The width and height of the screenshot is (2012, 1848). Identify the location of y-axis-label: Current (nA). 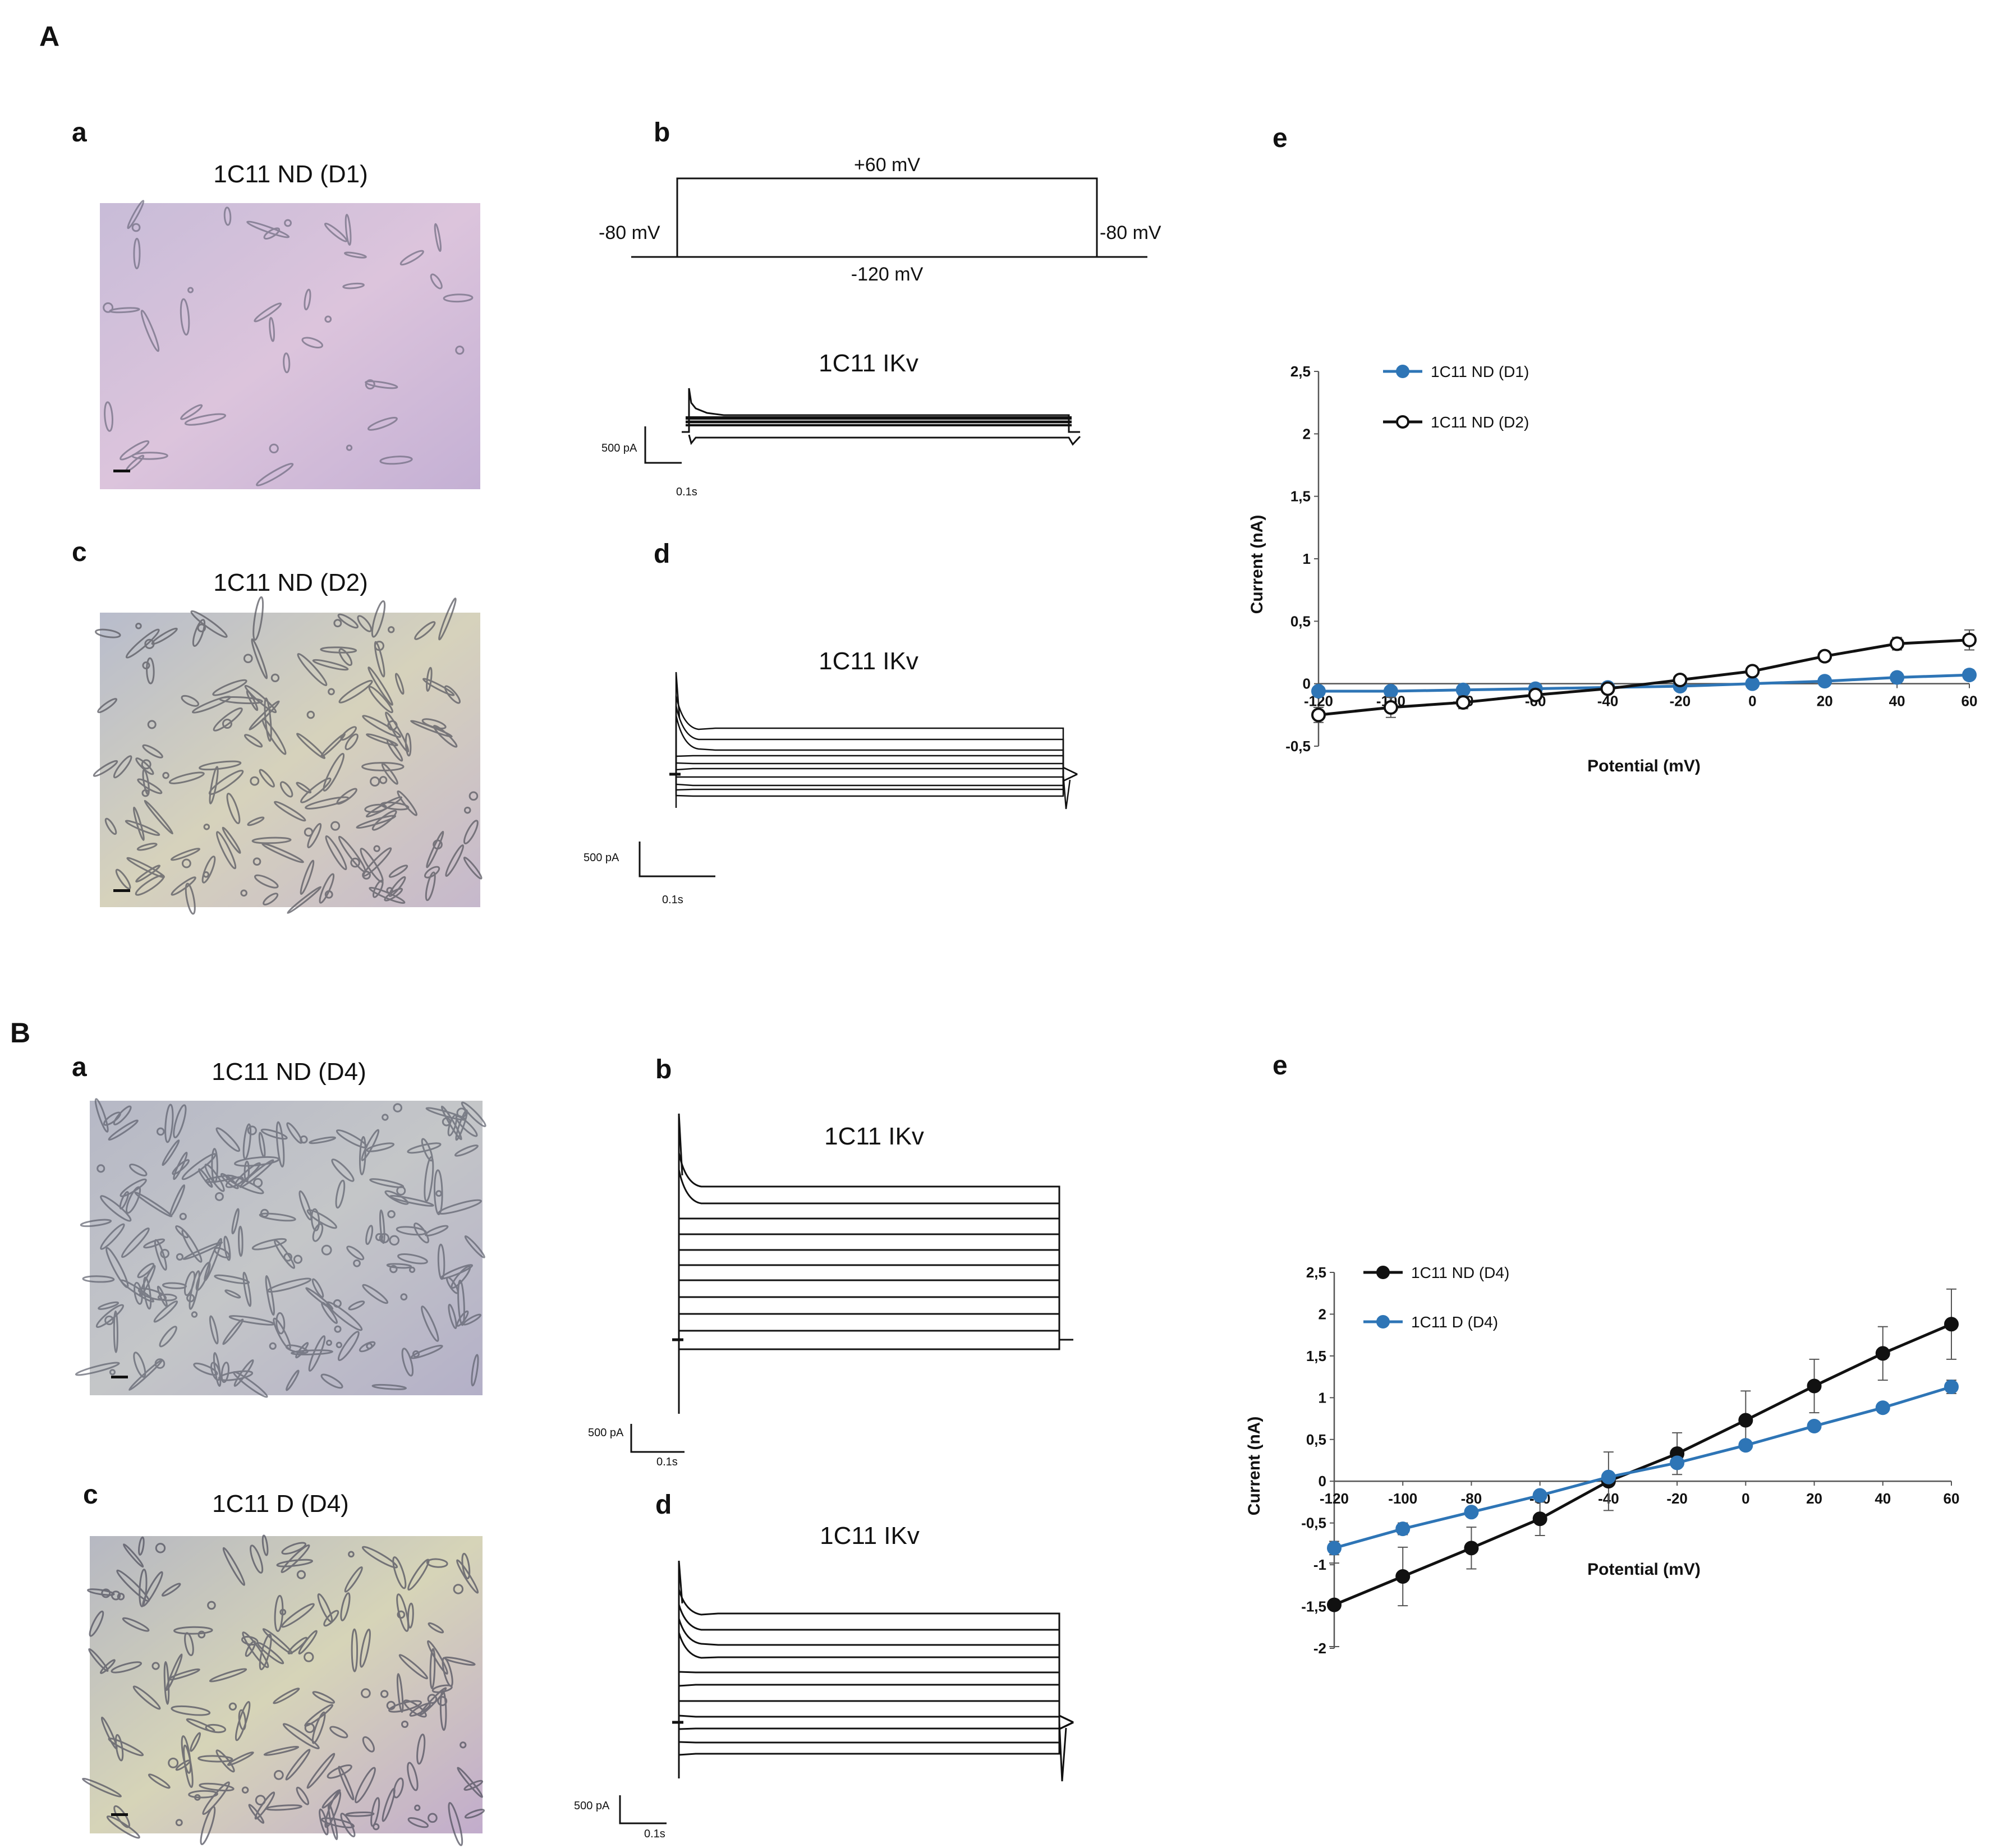
(1257, 565).